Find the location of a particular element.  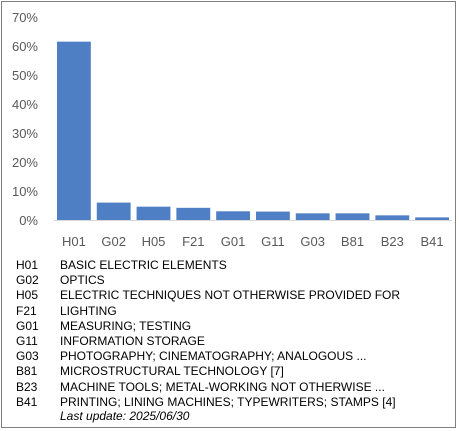

legend-row: B81 MICROSTRUCTURAL TECHNOLOGY [7] is located at coordinates (229, 371).